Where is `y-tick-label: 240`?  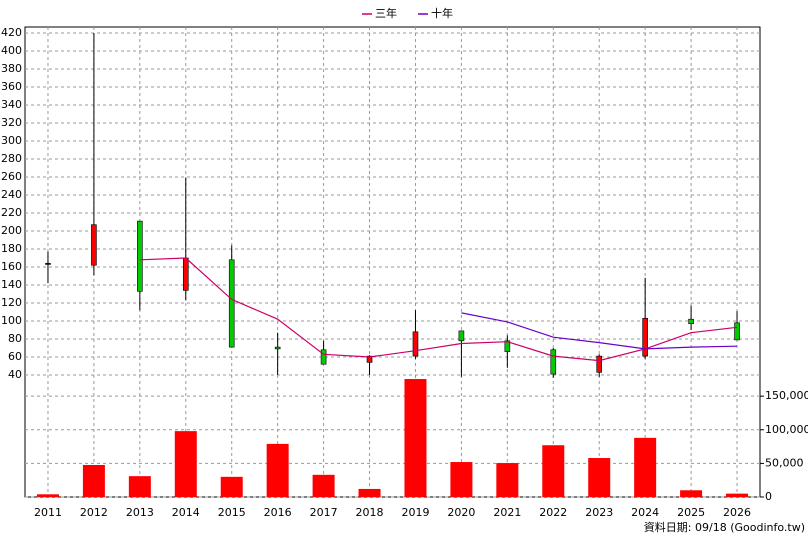 y-tick-label: 240 is located at coordinates (11, 194).